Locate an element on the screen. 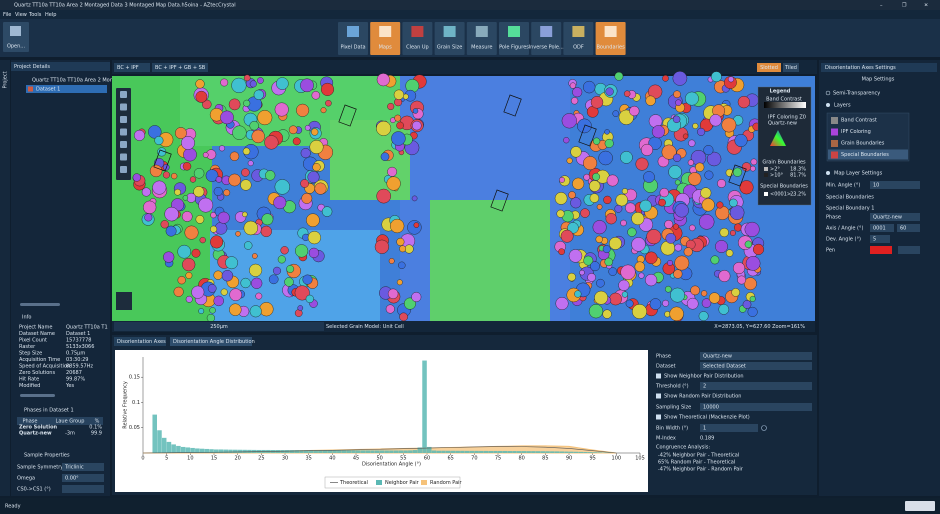  radio is located at coordinates (828, 93).